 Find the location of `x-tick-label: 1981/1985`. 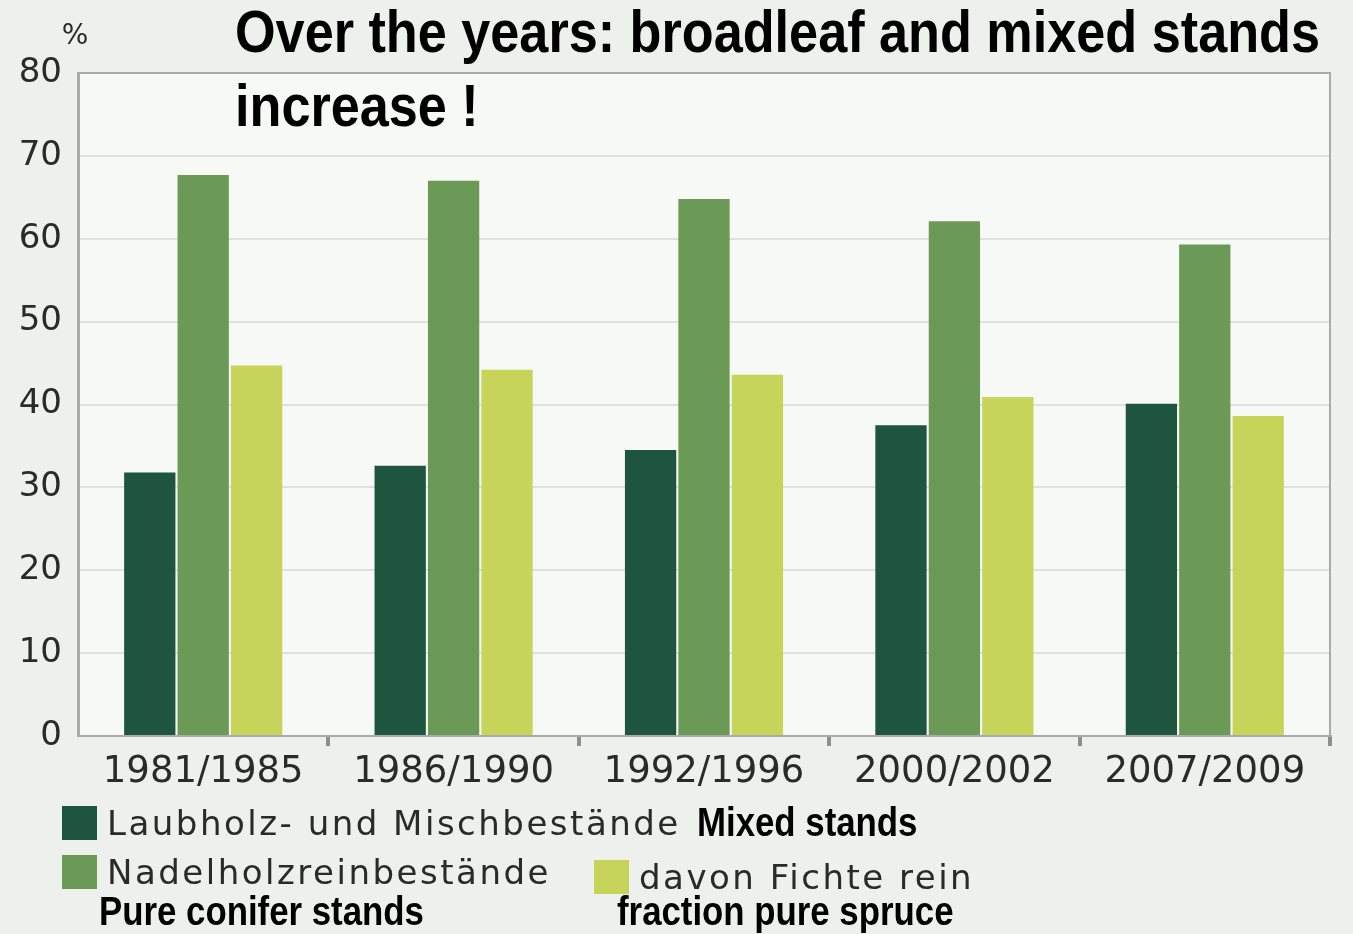

x-tick-label: 1981/1985 is located at coordinates (203, 769).